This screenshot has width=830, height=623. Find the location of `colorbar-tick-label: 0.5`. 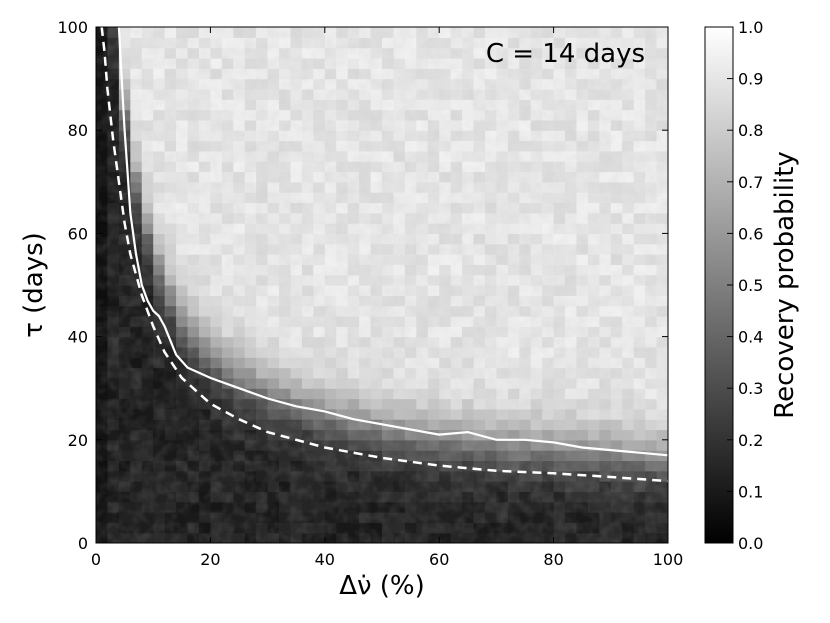

colorbar-tick-label: 0.5 is located at coordinates (750, 285).